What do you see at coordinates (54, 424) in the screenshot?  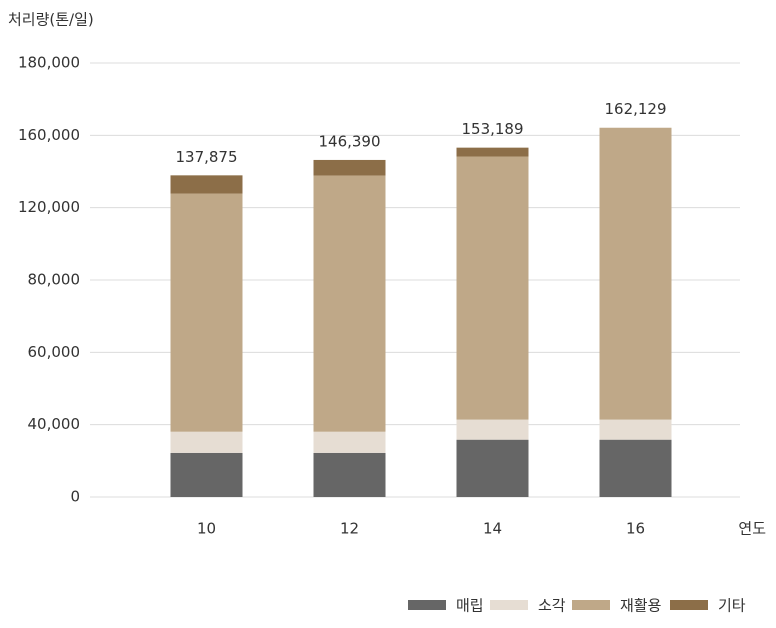 I see `y-tick-label: 40,000` at bounding box center [54, 424].